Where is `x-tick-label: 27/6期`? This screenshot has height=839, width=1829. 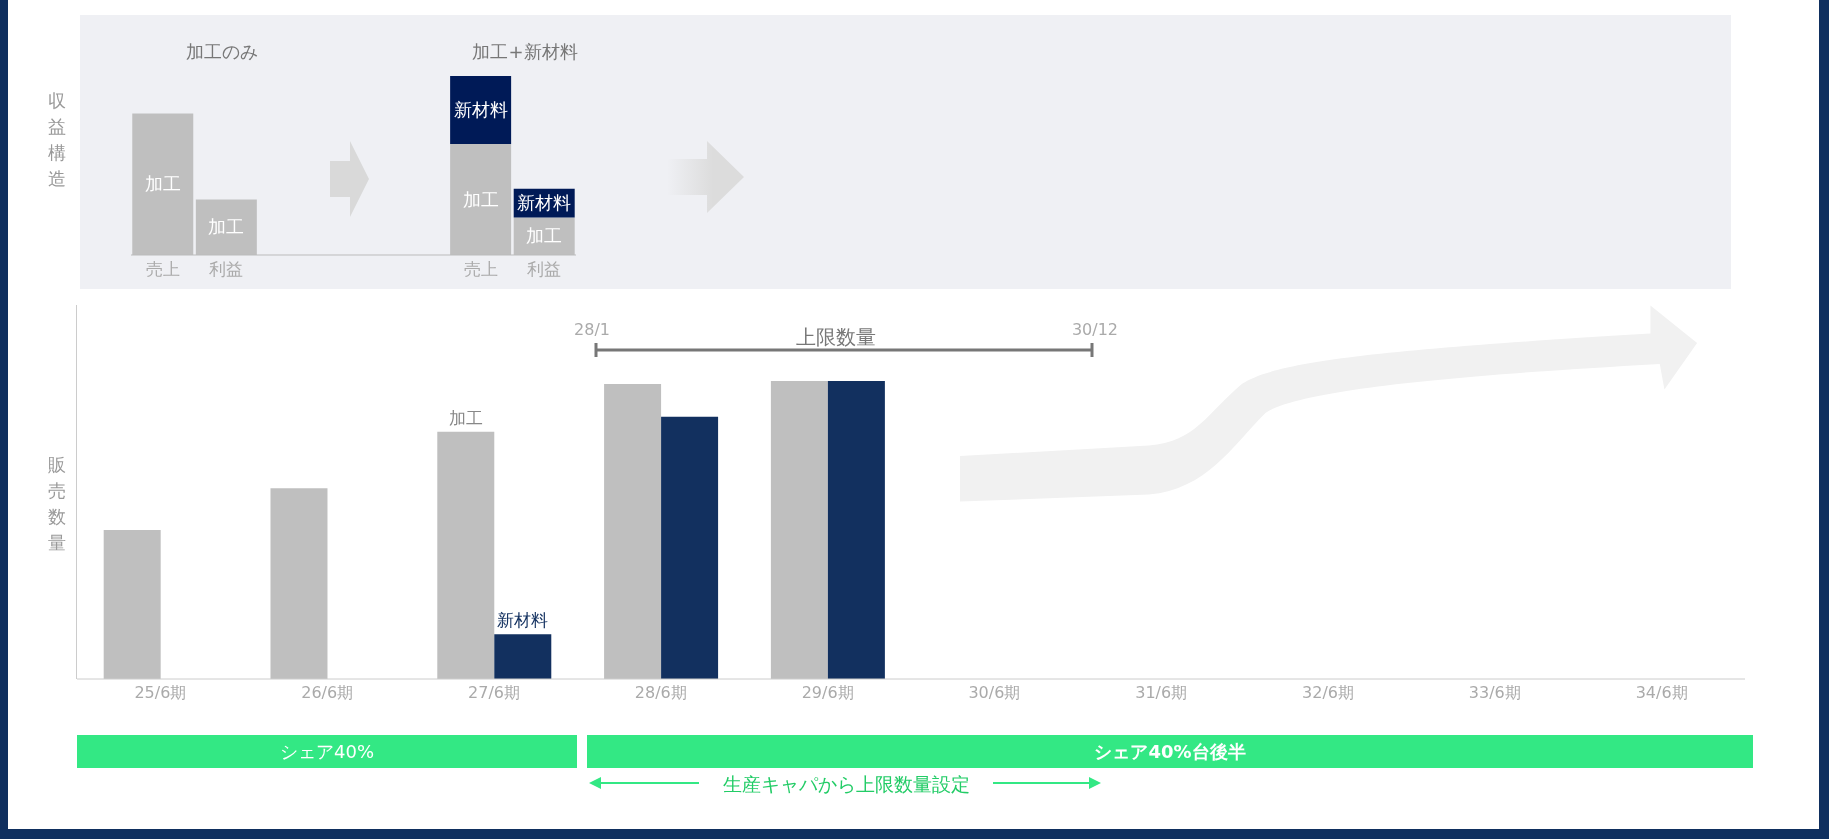 x-tick-label: 27/6期 is located at coordinates (494, 693).